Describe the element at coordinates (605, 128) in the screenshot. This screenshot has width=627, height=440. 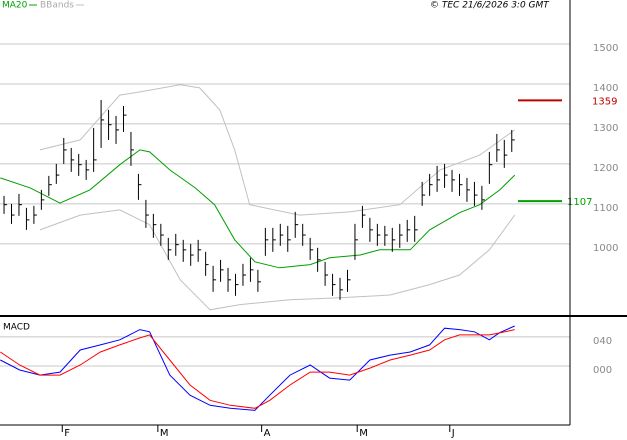
I see `y-tick-label: 1300` at that location.